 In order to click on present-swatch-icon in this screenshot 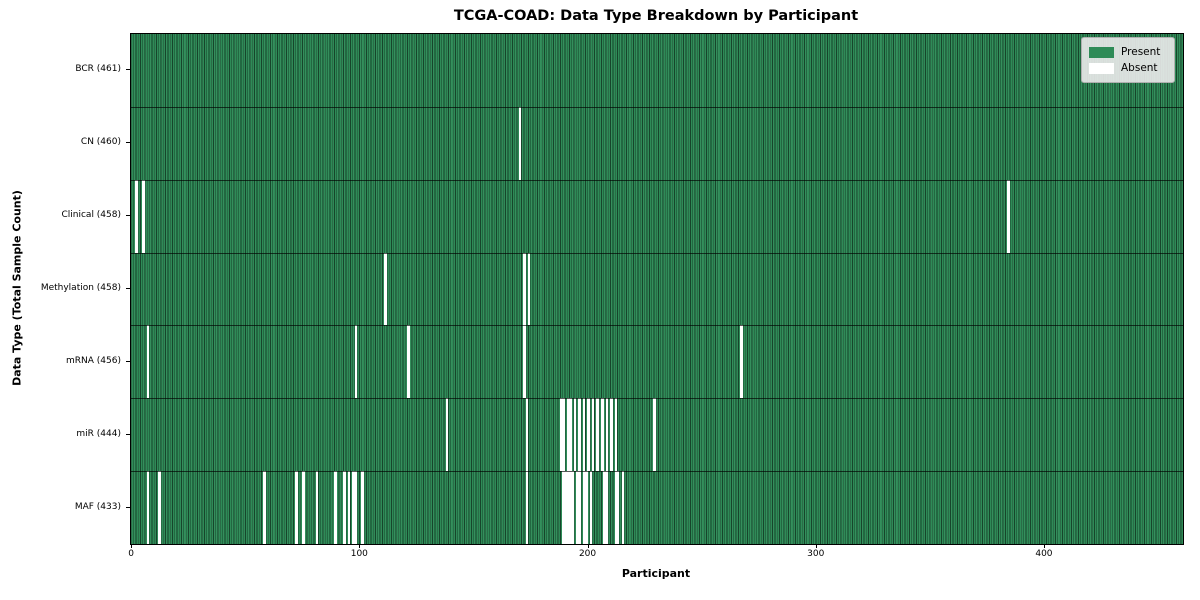, I will do `click(1101, 52)`.